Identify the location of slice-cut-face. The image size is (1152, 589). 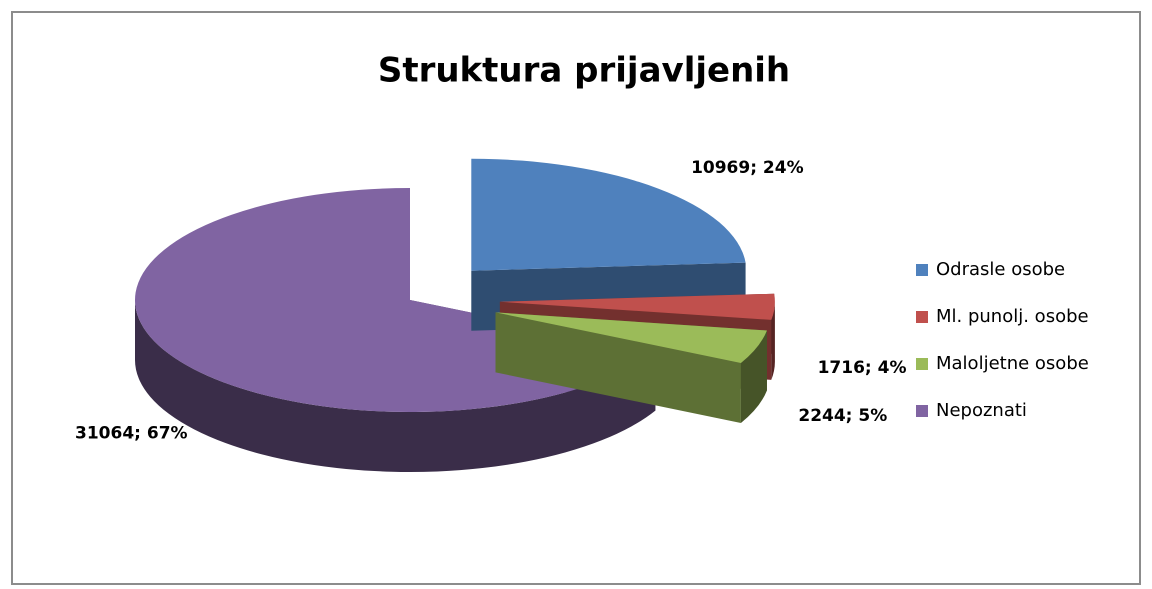
(618, 367).